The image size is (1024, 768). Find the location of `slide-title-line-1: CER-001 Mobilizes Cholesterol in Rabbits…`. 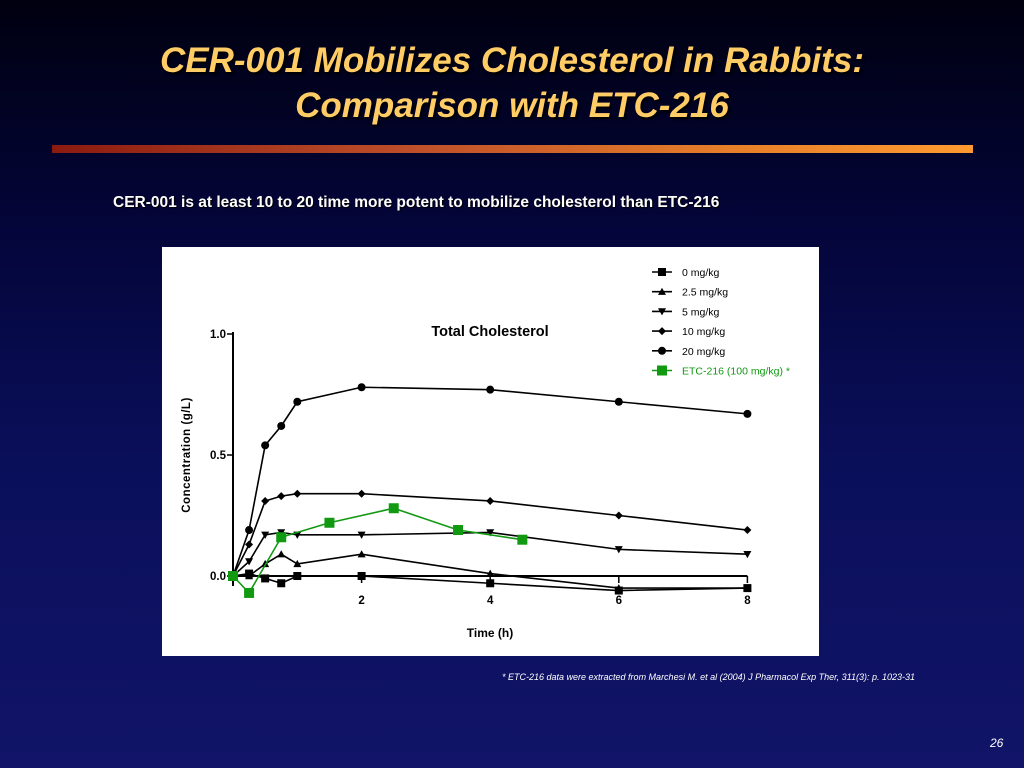

slide-title-line-1: CER-001 Mobilizes Cholesterol in Rabbits… is located at coordinates (512, 60).